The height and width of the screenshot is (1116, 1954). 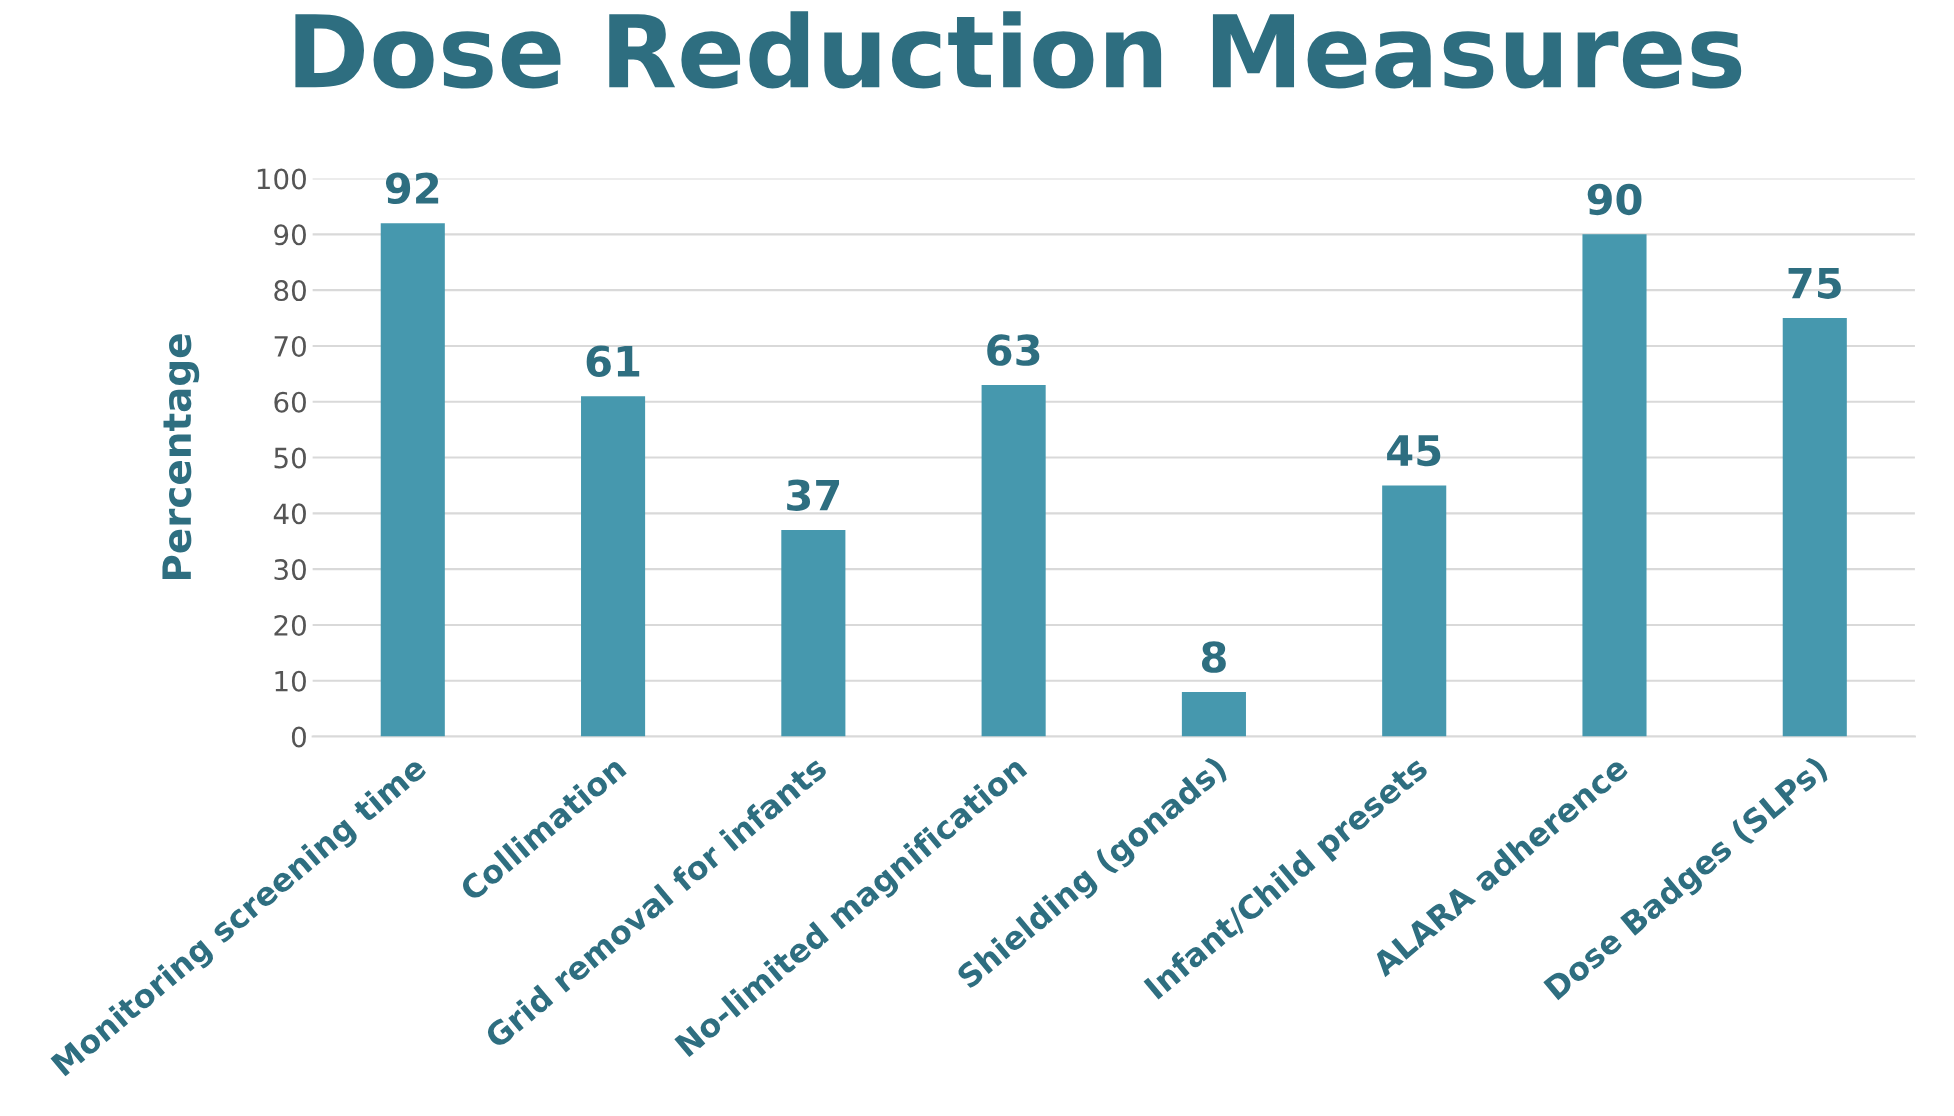 What do you see at coordinates (290, 681) in the screenshot?
I see `y-tick-label: 10` at bounding box center [290, 681].